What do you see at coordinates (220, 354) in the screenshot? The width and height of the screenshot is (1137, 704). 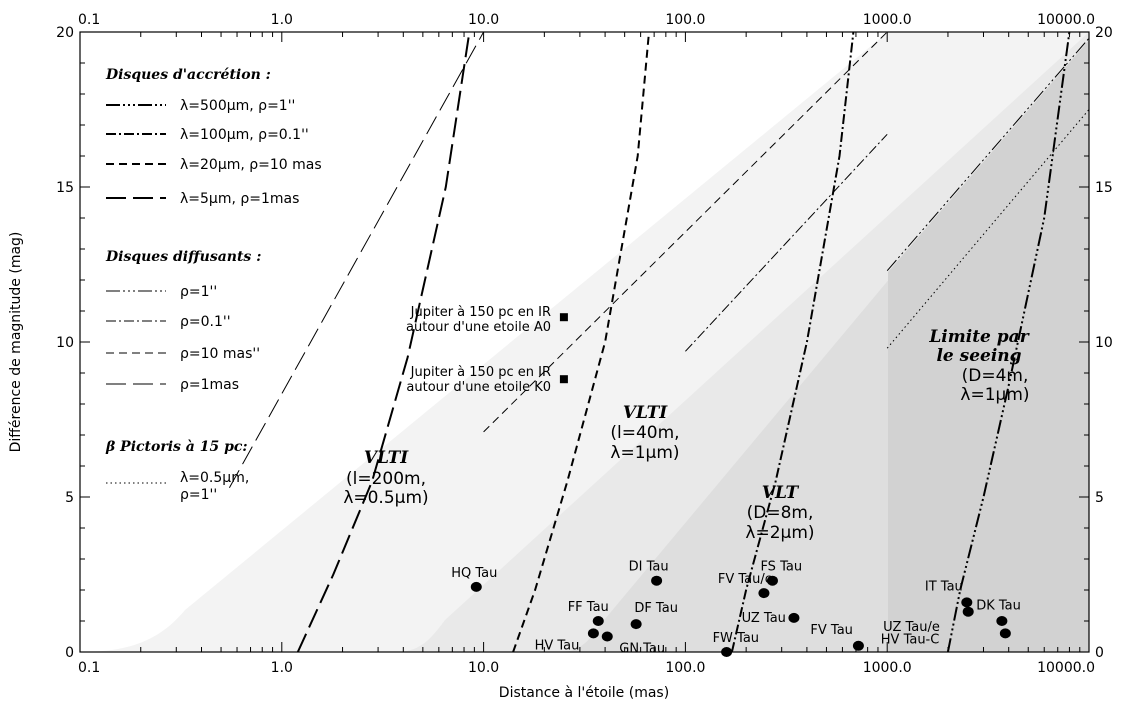 I see `legend-label-dif-2: ρ=10 mas''` at bounding box center [220, 354].